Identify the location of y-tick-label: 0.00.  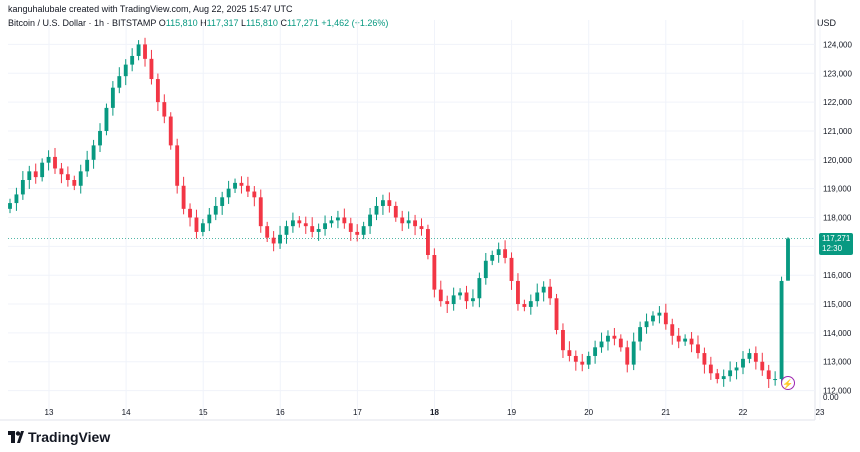
(831, 397).